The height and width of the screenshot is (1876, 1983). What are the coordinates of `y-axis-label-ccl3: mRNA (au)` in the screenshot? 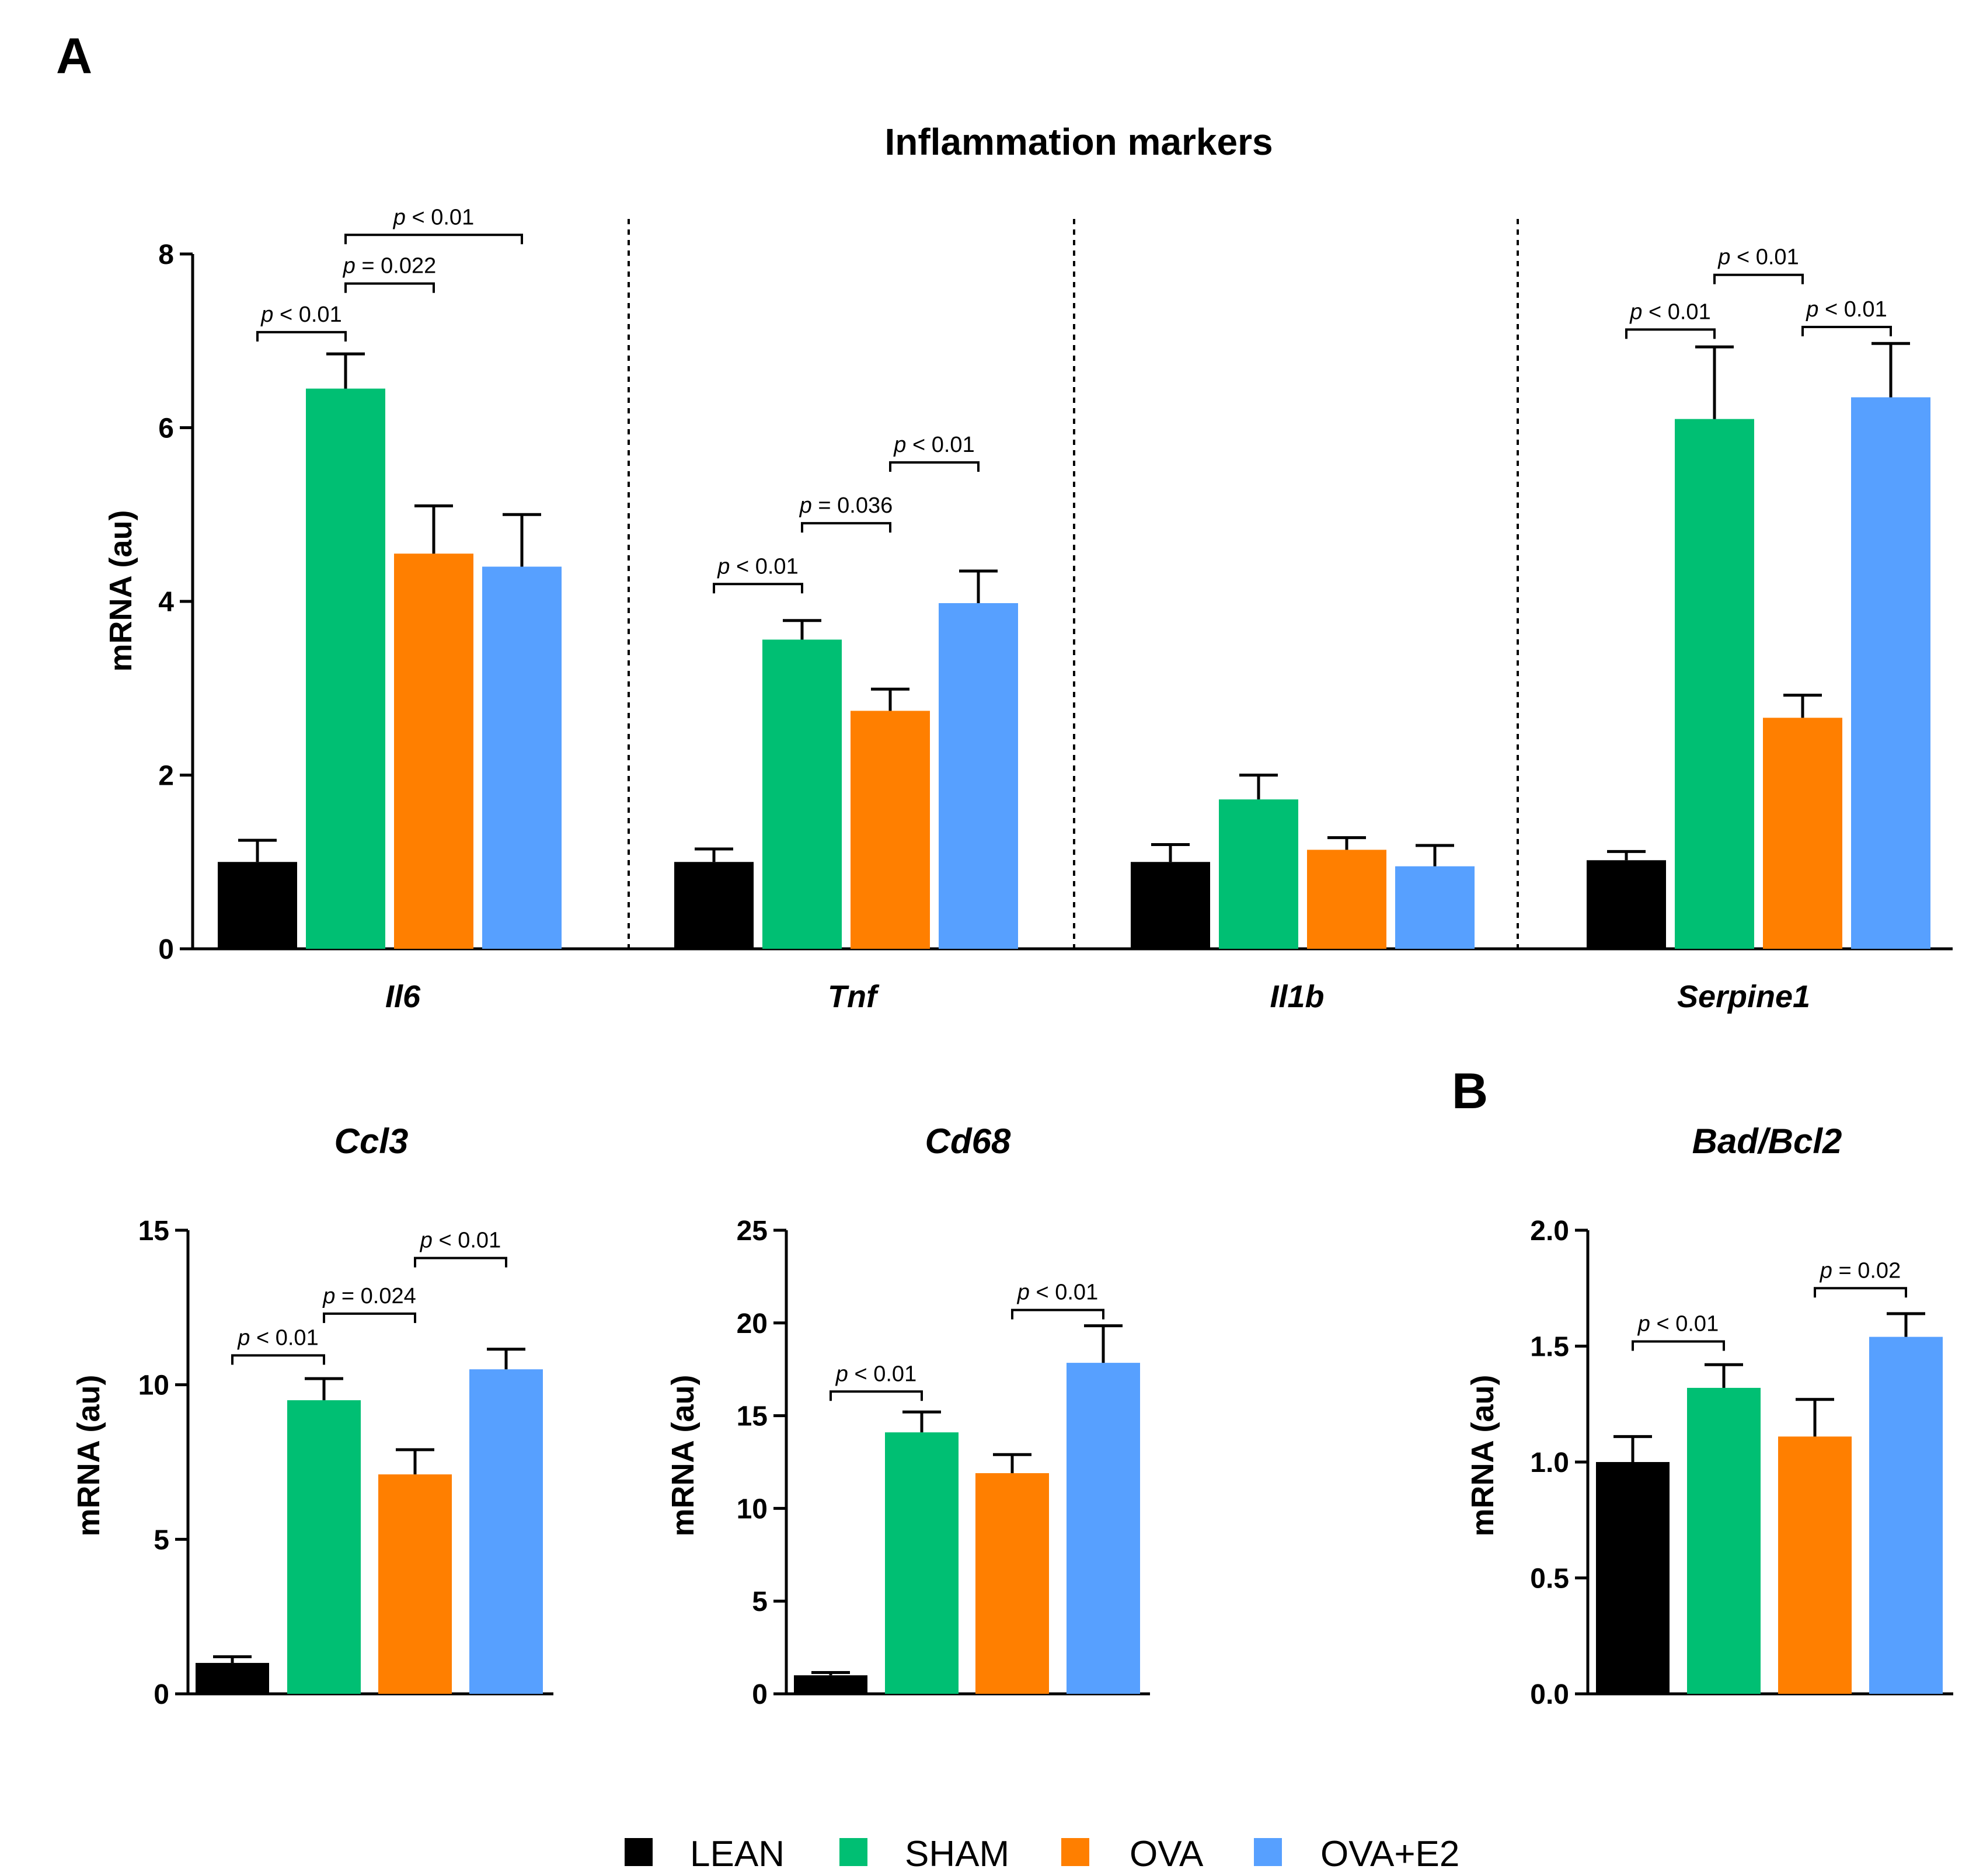 It's located at (88, 1456).